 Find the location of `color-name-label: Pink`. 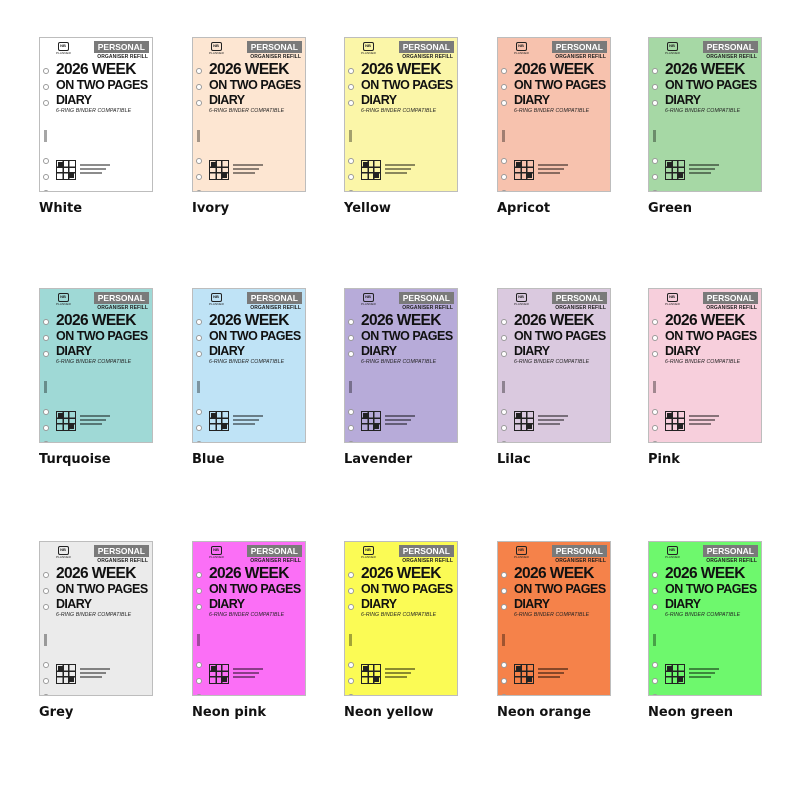

color-name-label: Pink is located at coordinates (664, 459).